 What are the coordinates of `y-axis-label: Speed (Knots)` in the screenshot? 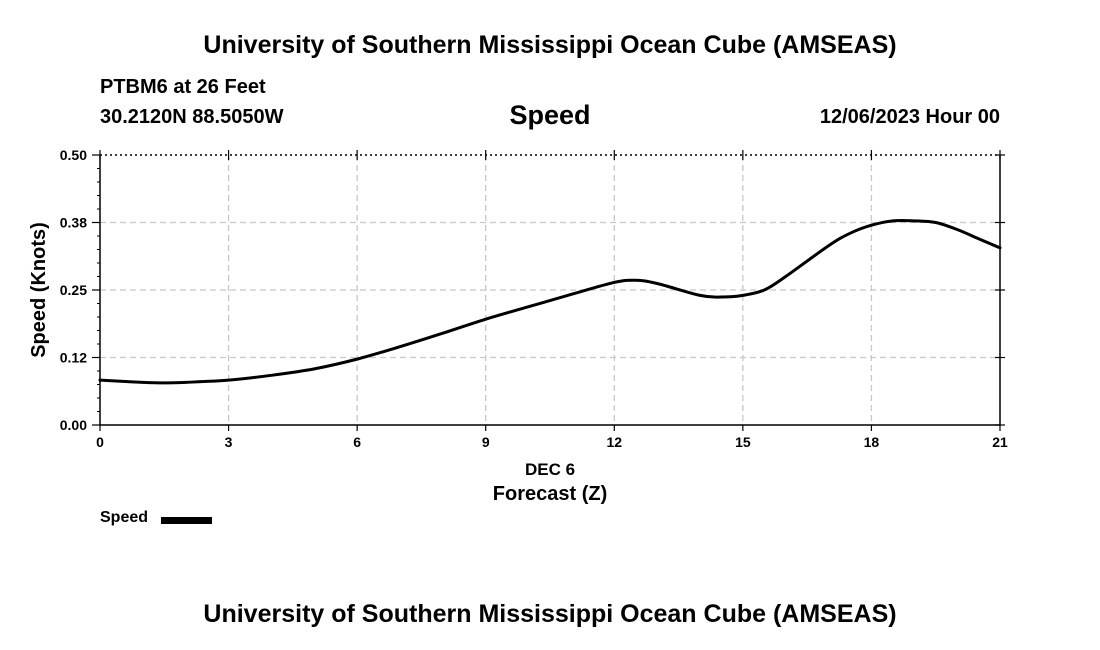 It's located at (39, 290).